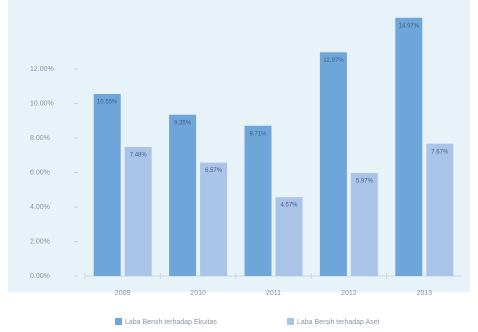  Describe the element at coordinates (139, 156) in the screenshot. I see `value-label: 7.48%` at that location.